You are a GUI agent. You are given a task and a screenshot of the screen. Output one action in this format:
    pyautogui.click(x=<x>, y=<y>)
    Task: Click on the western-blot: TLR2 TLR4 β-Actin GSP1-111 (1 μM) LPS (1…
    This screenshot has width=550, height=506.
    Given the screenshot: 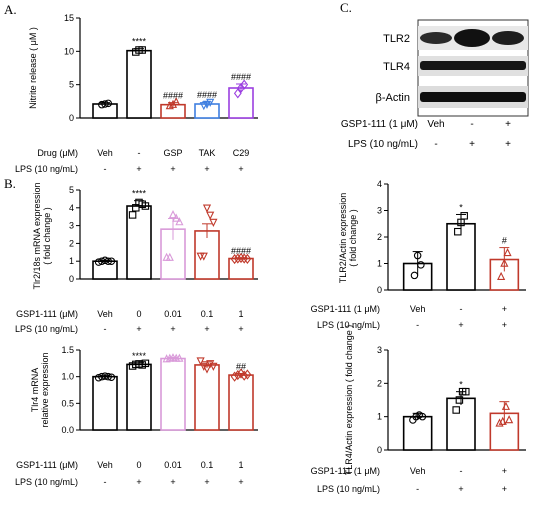 What is the action you would take?
    pyautogui.click(x=435, y=84)
    